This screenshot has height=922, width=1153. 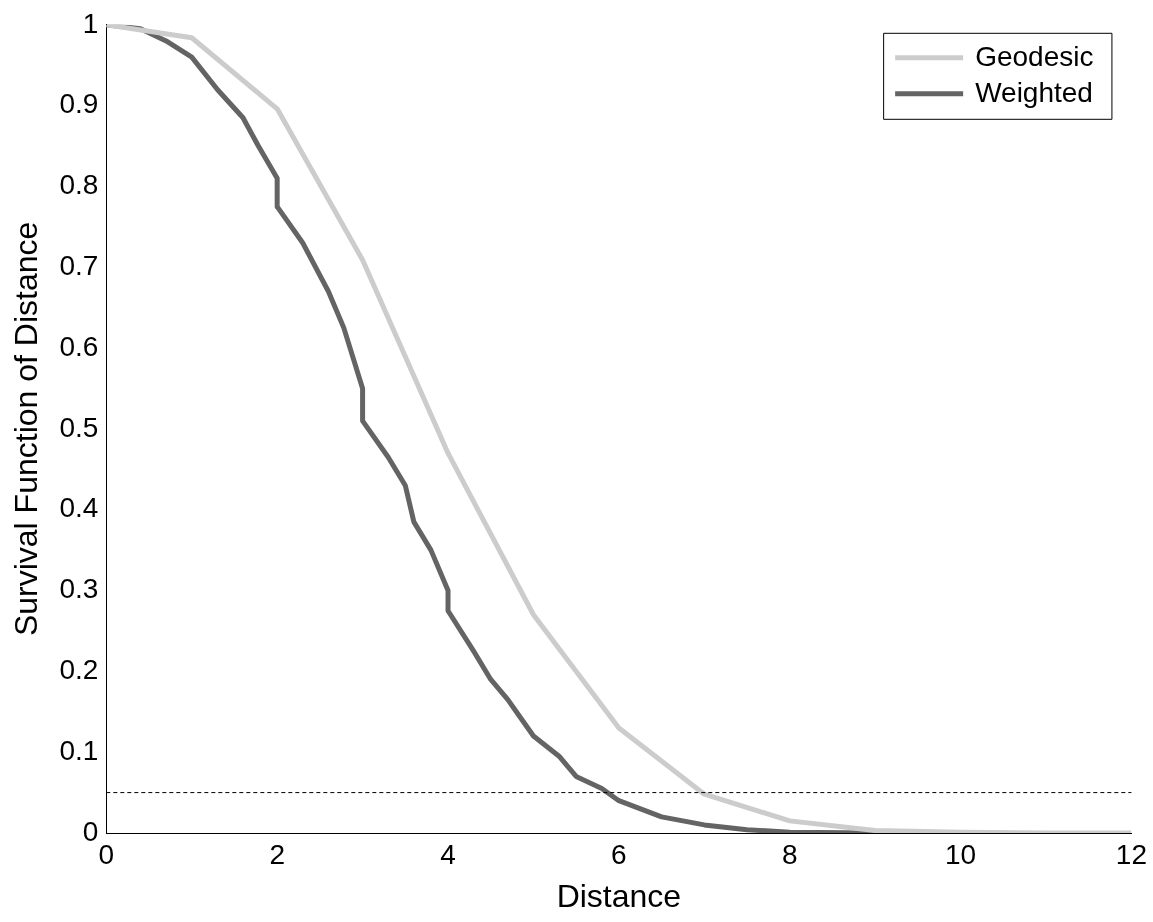 I want to click on y-axis-title: Survival Function of Distance, so click(x=26, y=429).